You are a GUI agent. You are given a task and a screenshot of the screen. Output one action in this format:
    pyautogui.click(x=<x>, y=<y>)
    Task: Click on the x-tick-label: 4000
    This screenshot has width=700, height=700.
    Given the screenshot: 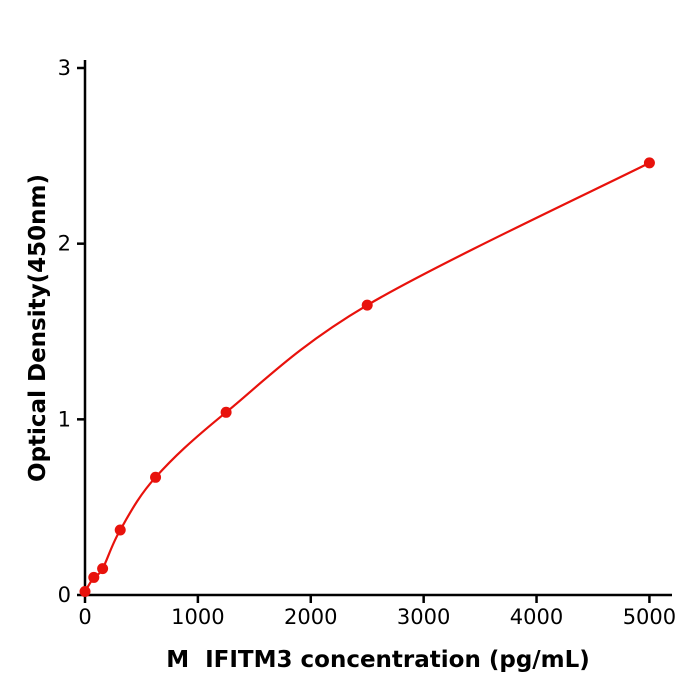 What is the action you would take?
    pyautogui.click(x=536, y=617)
    